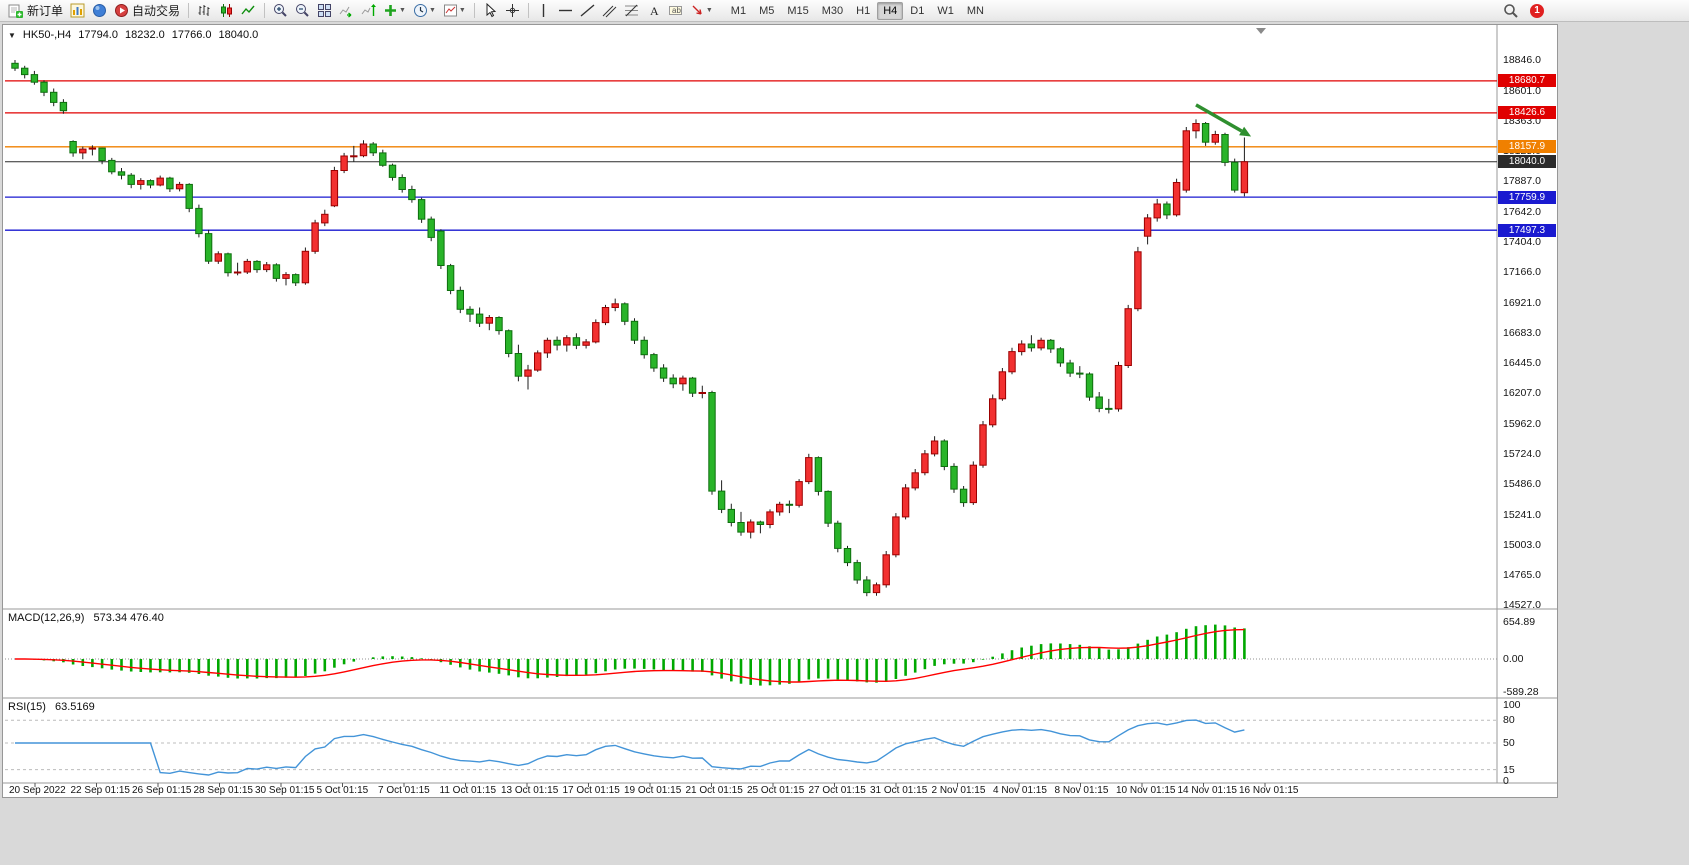 This screenshot has width=1689, height=865. I want to click on svg-text: ab, so click(676, 10).